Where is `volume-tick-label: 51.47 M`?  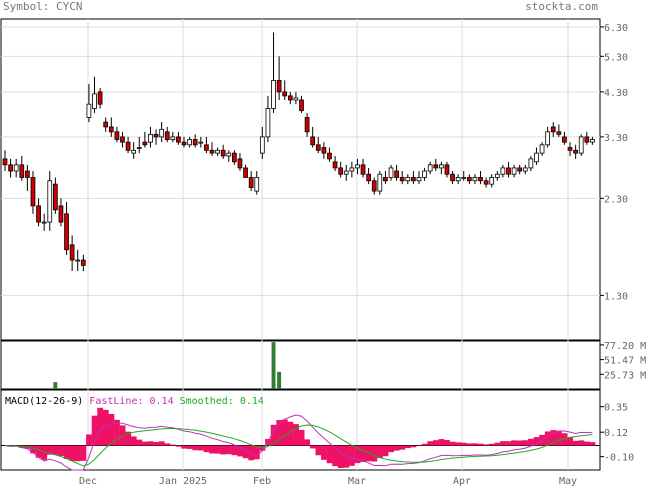 volume-tick-label: 51.47 M is located at coordinates (625, 361).